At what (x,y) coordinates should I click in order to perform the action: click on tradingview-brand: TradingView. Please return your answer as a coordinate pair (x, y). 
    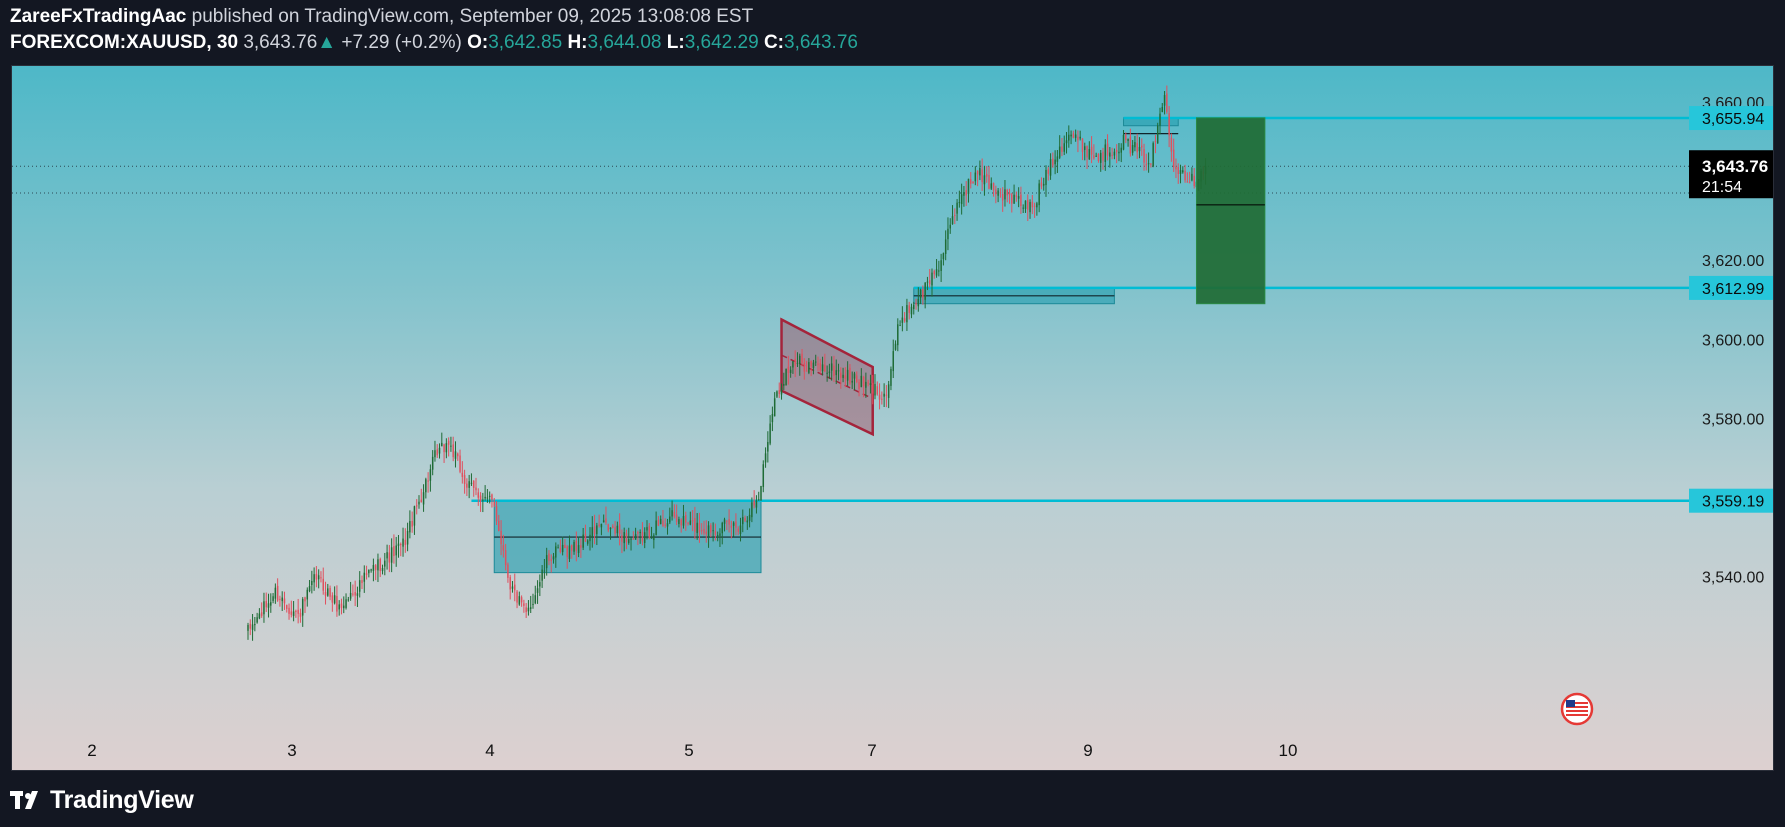
    Looking at the image, I should click on (122, 799).